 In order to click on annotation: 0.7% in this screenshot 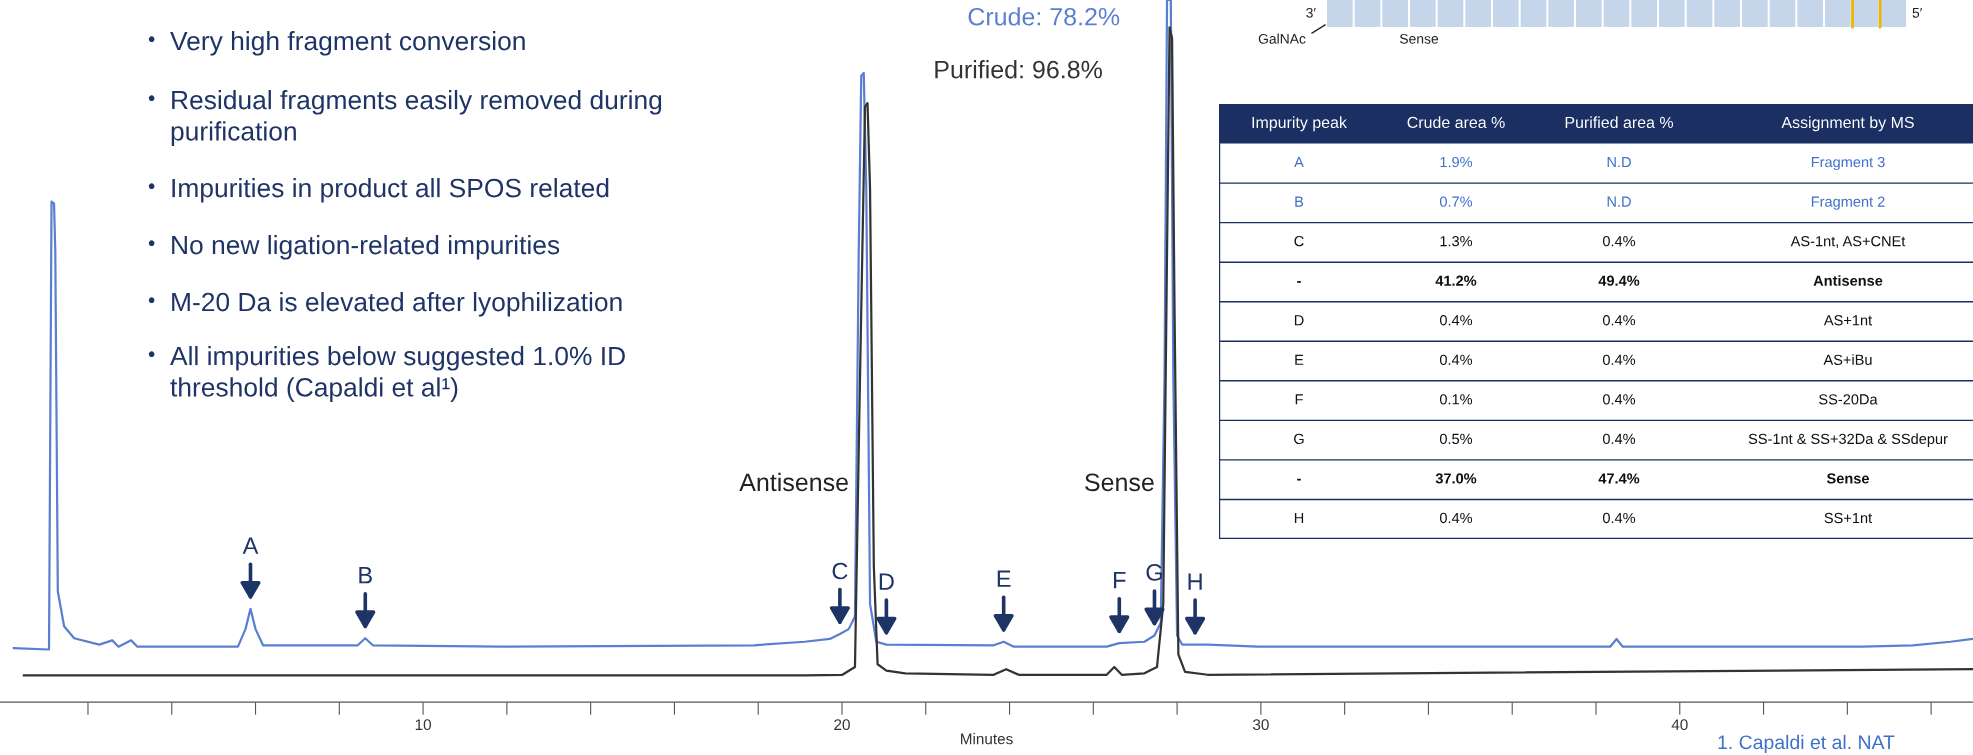, I will do `click(1456, 201)`.